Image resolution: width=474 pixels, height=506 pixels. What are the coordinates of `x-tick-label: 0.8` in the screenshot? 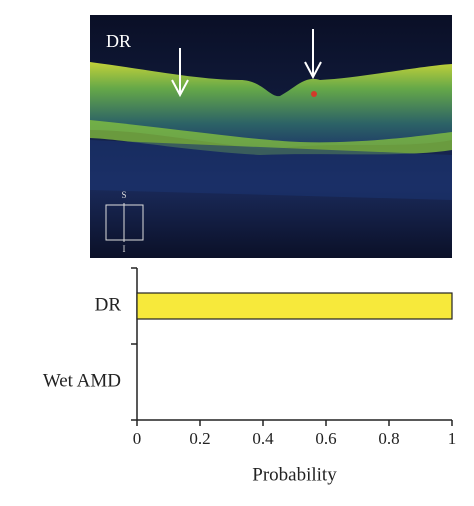 It's located at (388, 438).